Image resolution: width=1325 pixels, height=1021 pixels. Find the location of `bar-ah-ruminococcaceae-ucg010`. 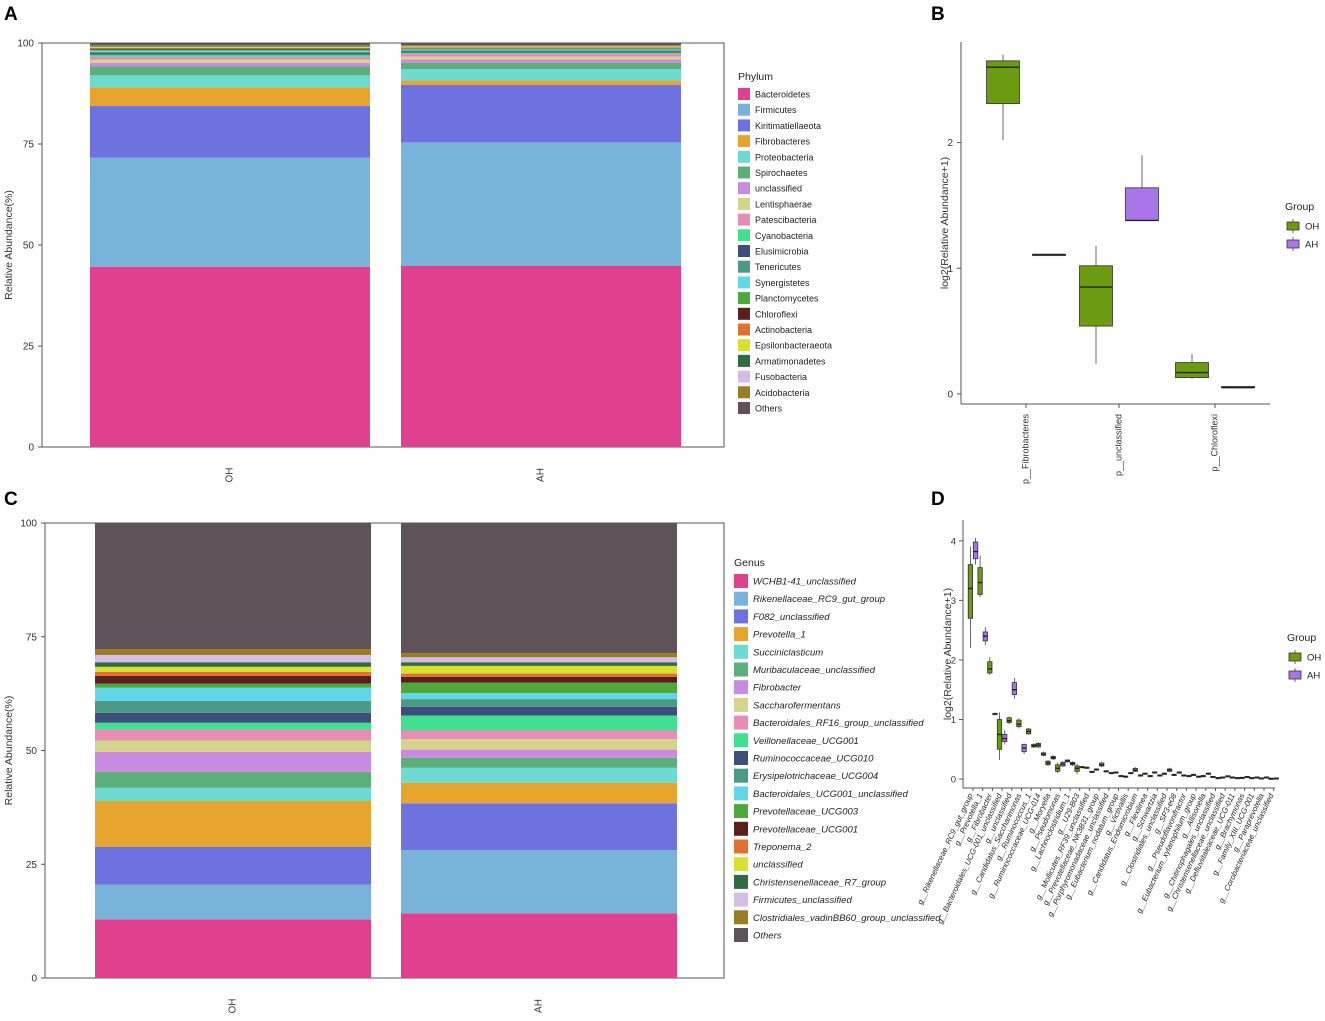

bar-ah-ruminococcaceae-ucg010 is located at coordinates (539, 711).